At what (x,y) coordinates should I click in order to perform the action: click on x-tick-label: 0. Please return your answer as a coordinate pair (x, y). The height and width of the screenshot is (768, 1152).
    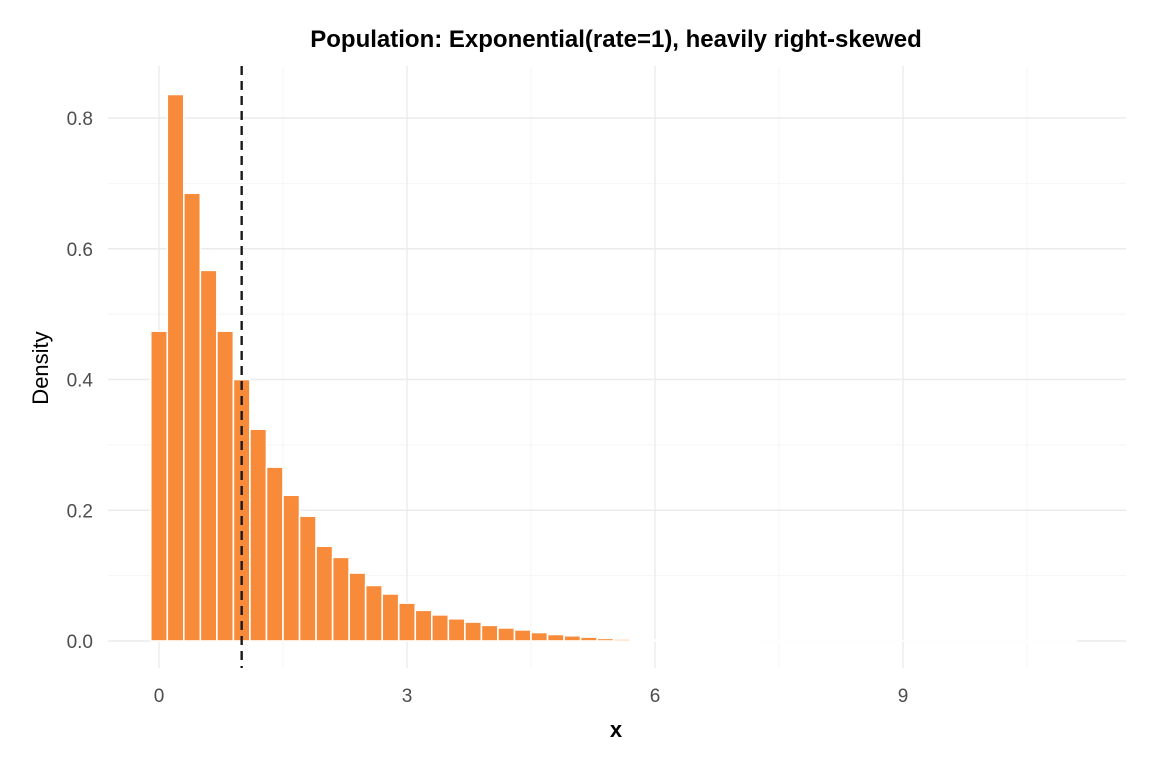
    Looking at the image, I should click on (159, 696).